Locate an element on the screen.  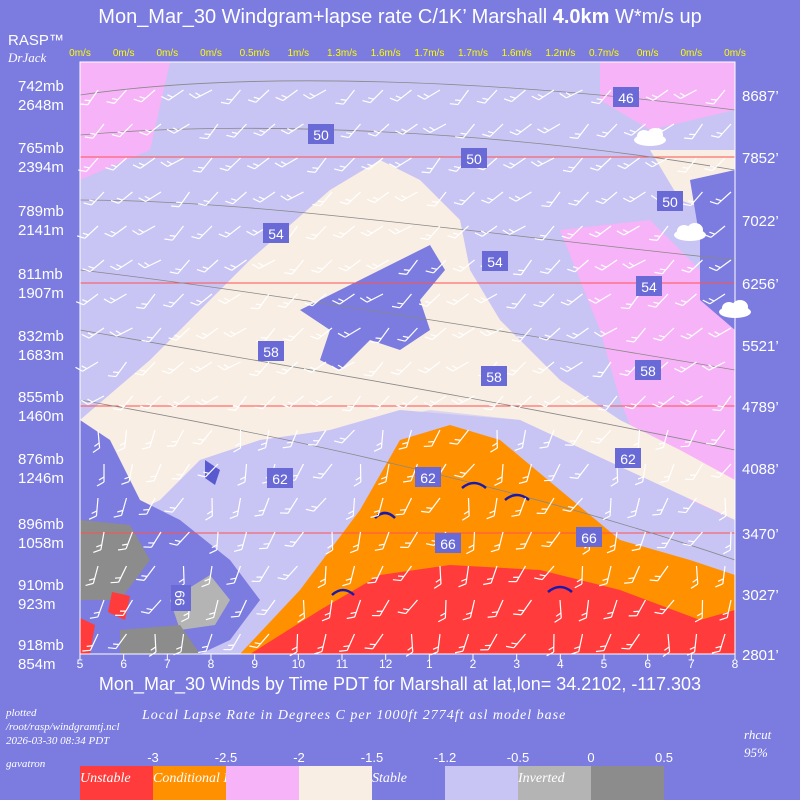
legend-box-label: Inverted is located at coordinates (541, 778).